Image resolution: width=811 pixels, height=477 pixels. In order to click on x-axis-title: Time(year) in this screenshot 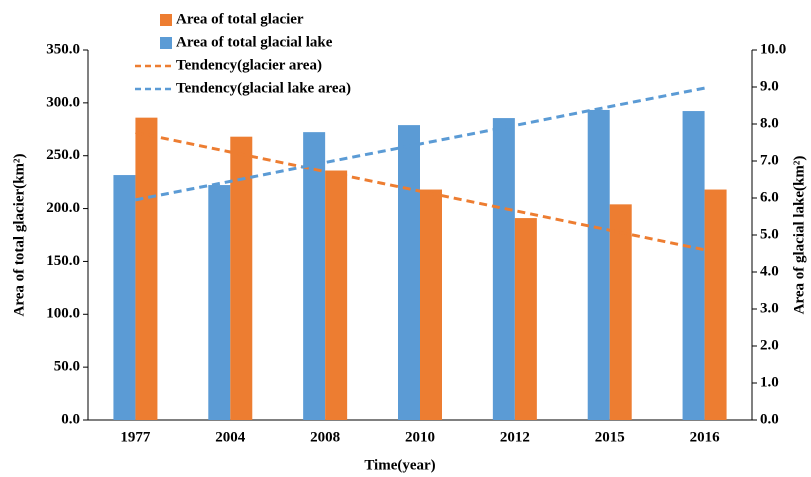, I will do `click(399, 465)`.